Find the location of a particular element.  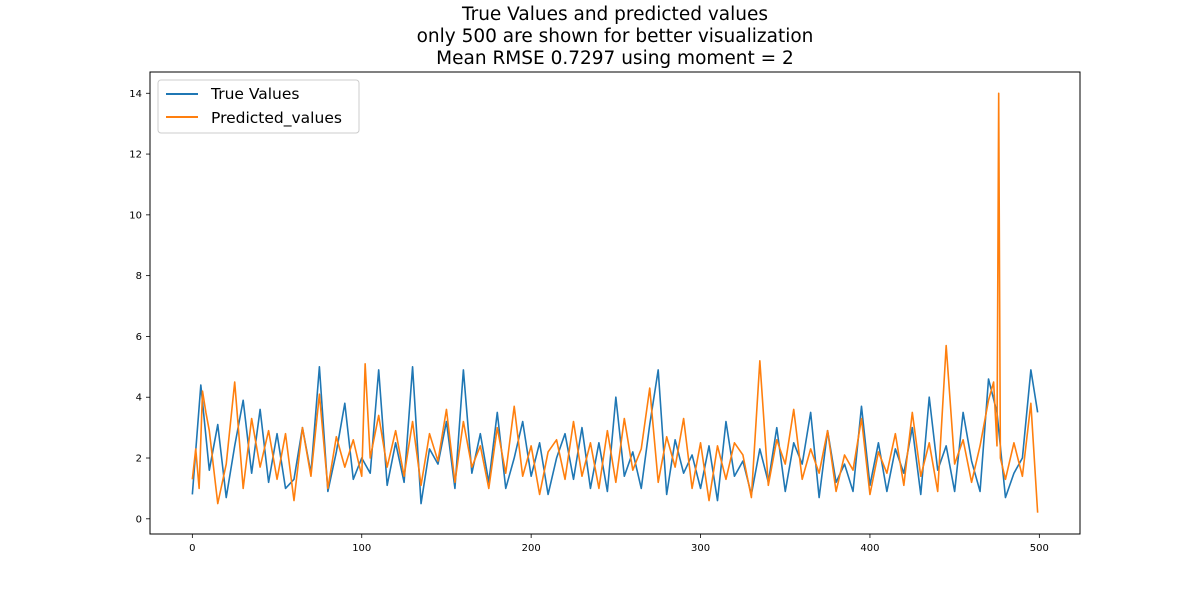

legend-box is located at coordinates (258, 106).